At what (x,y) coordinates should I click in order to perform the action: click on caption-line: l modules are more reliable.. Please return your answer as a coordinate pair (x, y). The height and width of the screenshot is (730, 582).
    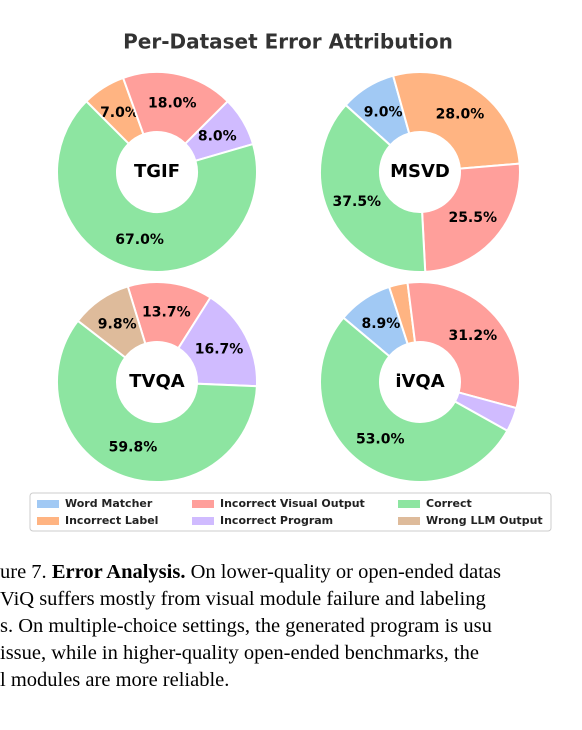
    Looking at the image, I should click on (291, 680).